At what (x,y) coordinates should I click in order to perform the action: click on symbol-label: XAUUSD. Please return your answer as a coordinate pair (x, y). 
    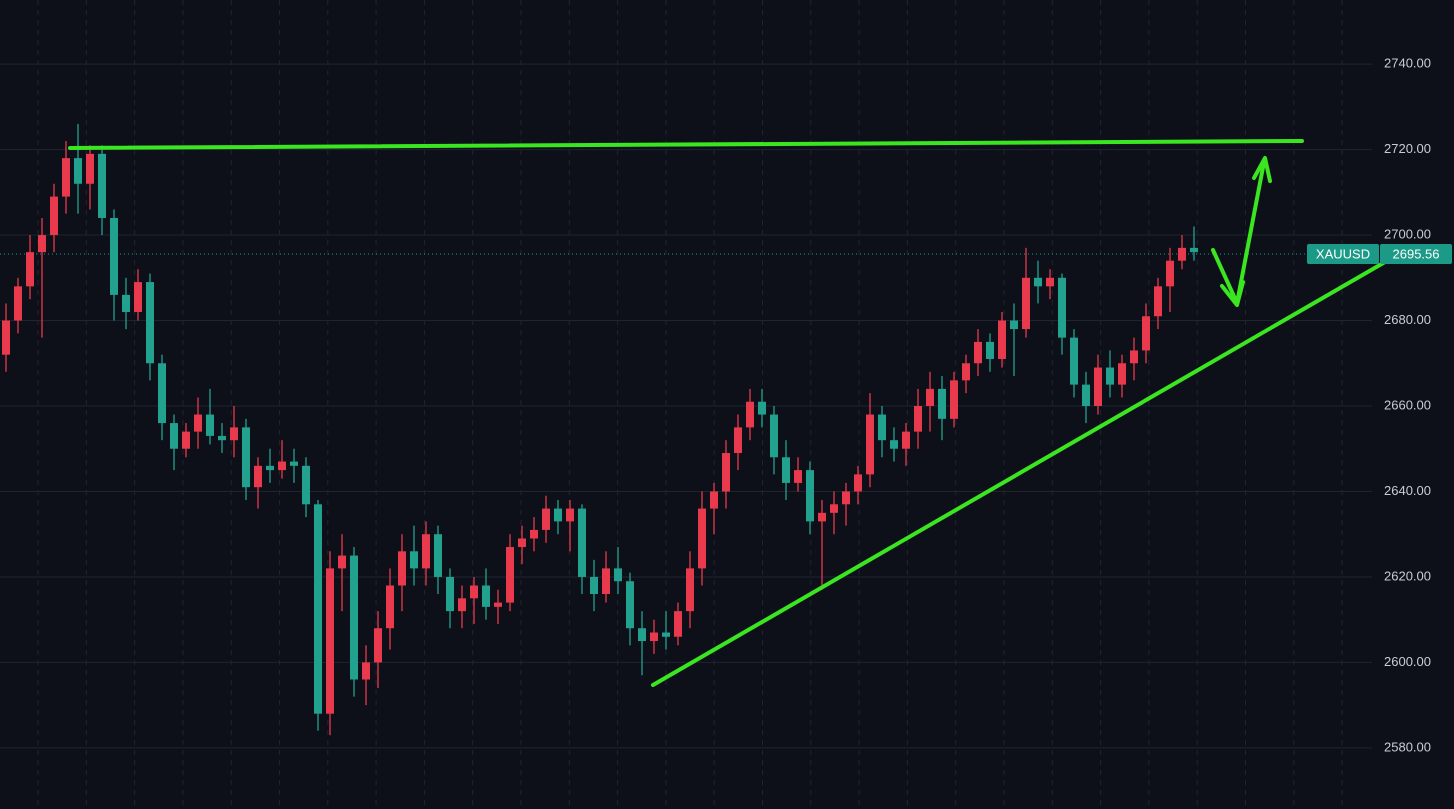
    Looking at the image, I should click on (1343, 253).